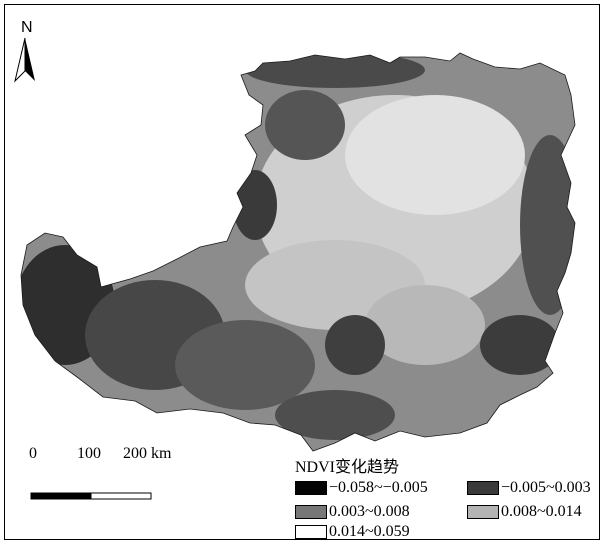 Image resolution: width=605 pixels, height=544 pixels. I want to click on scale-label-0: 0, so click(33, 453).